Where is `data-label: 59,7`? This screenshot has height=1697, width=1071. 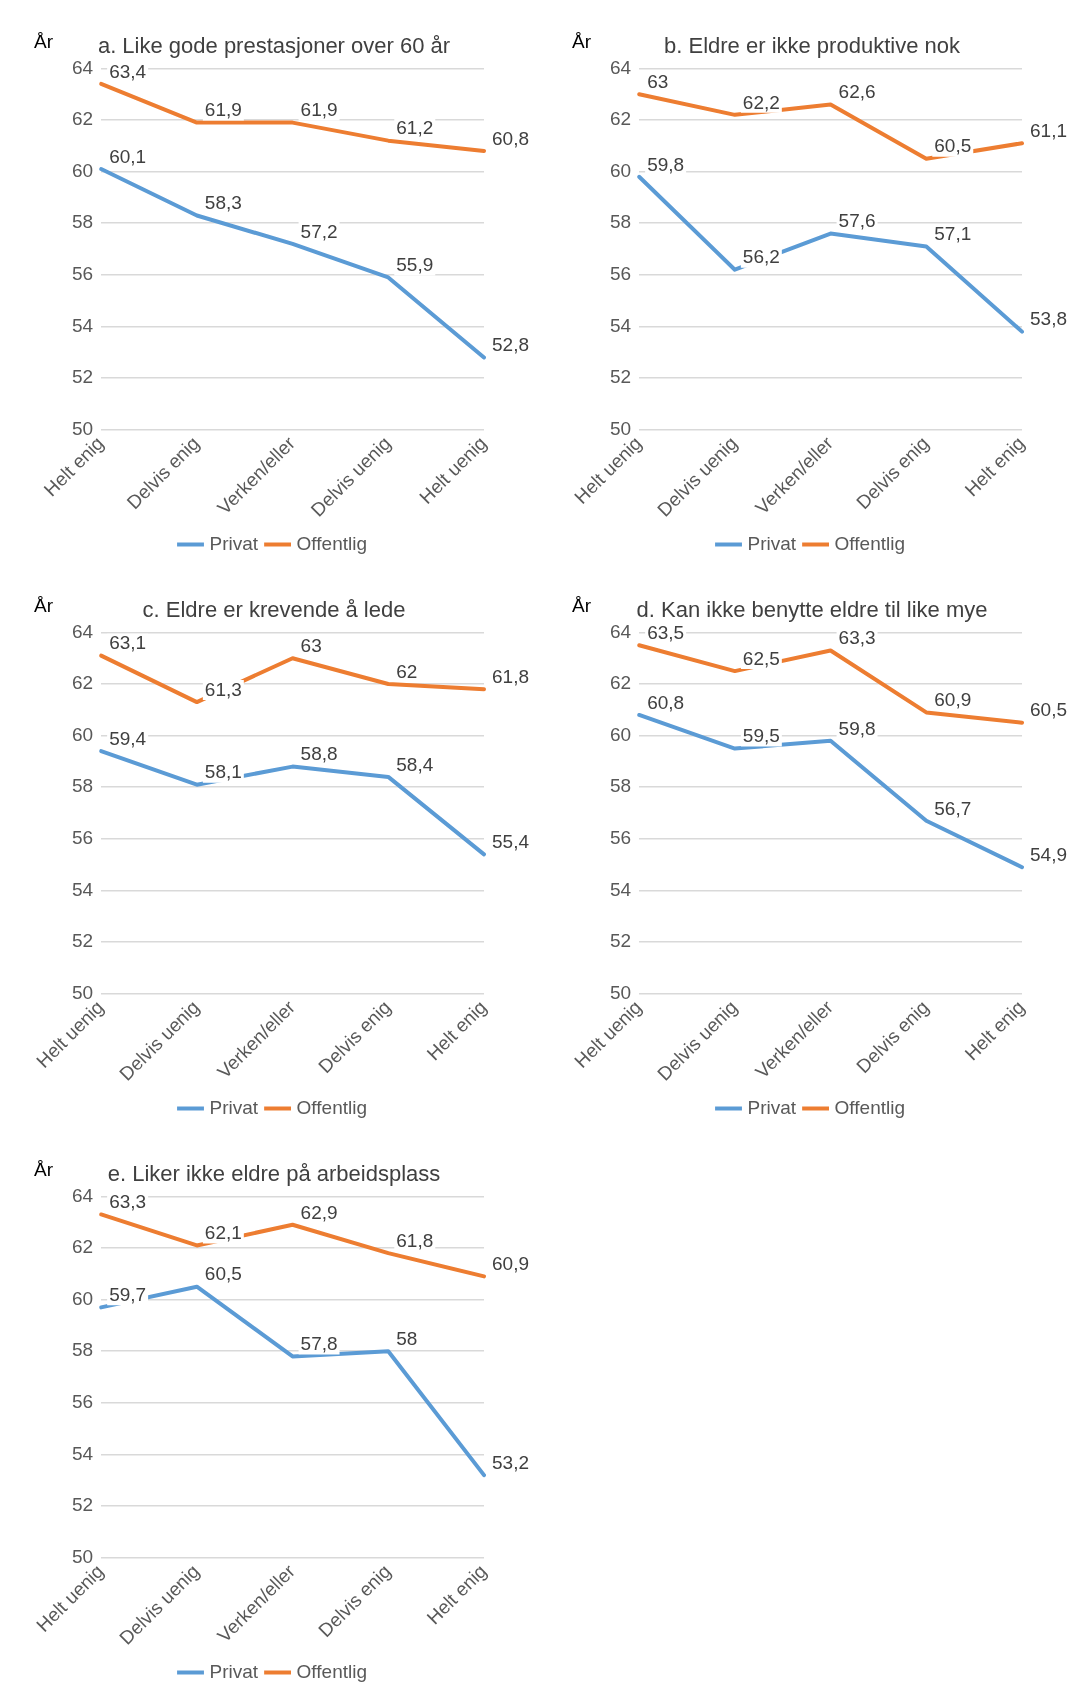
data-label: 59,7 is located at coordinates (128, 1295).